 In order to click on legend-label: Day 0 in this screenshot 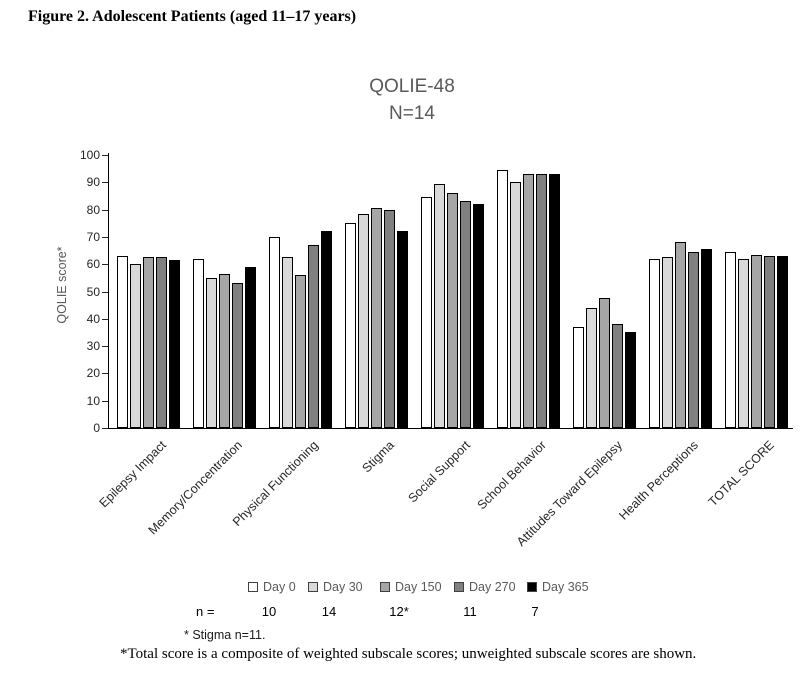, I will do `click(279, 587)`.